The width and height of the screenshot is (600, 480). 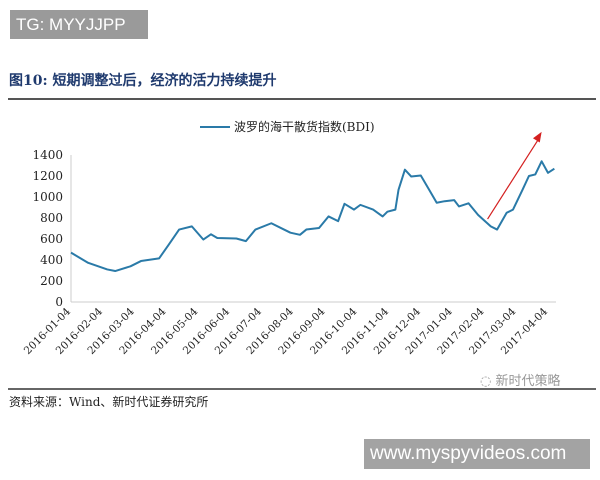 I want to click on y-tick-label: 200, so click(x=51, y=281).